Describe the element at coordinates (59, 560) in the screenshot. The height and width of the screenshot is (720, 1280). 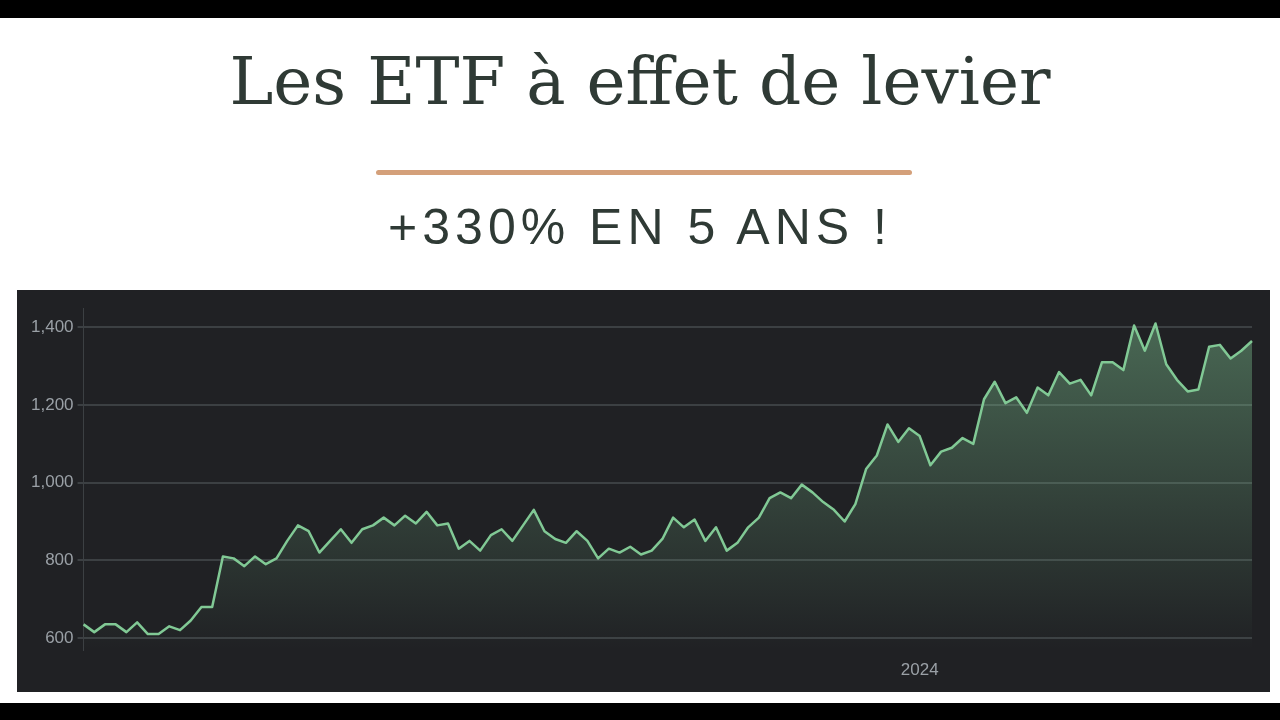
I see `y-tick-label: 800` at that location.